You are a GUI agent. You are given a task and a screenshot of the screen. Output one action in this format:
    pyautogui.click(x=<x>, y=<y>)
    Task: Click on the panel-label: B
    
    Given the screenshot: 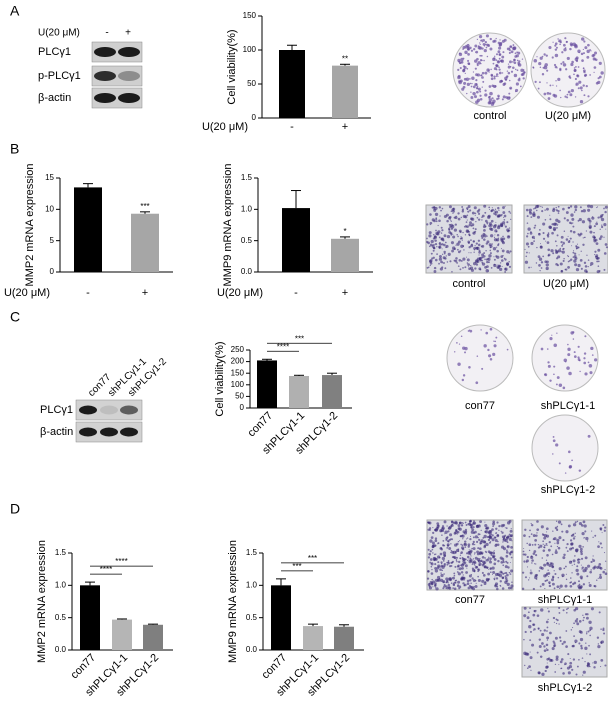 What is the action you would take?
    pyautogui.click(x=14, y=149)
    